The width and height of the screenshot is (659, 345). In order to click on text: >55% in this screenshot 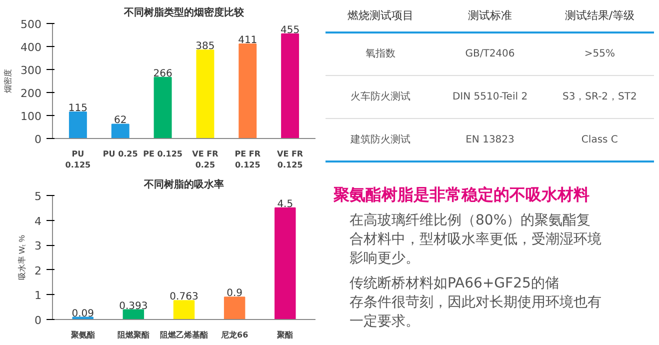, I will do `click(599, 54)`.